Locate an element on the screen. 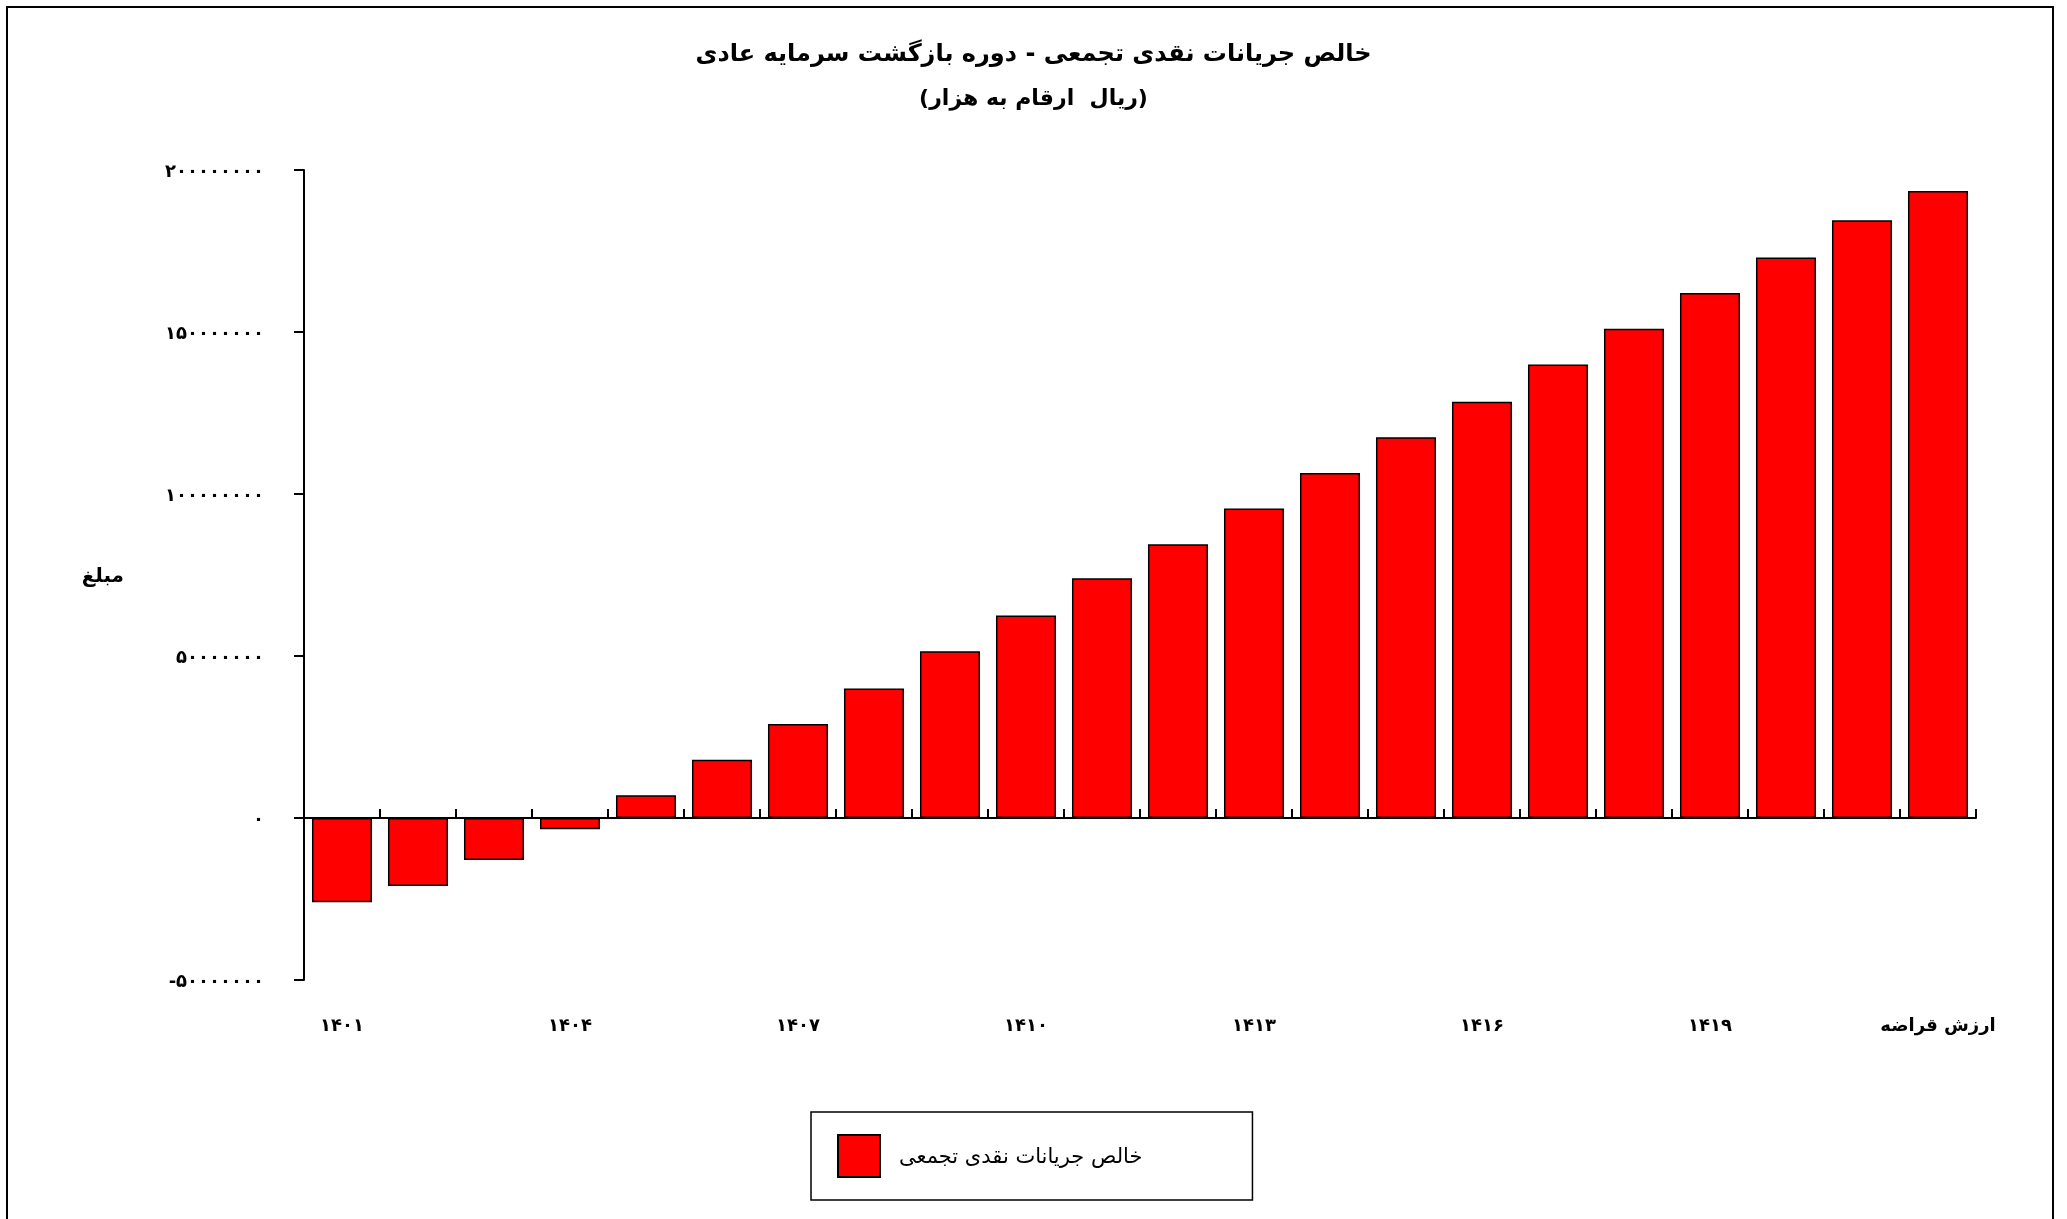 The image size is (2067, 1219). x-tick-label: ۱۴۰۱ is located at coordinates (342, 1024).